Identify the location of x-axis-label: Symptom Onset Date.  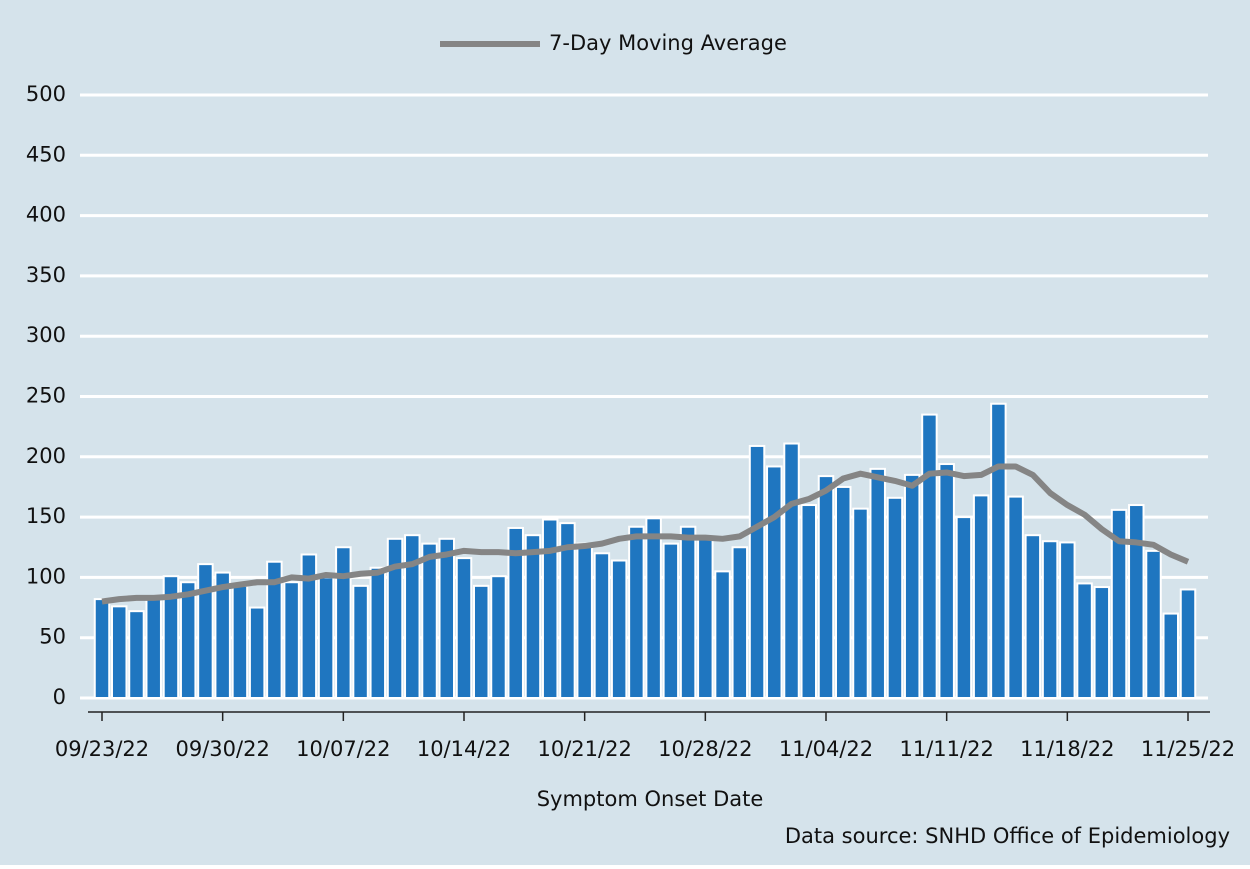
(650, 799).